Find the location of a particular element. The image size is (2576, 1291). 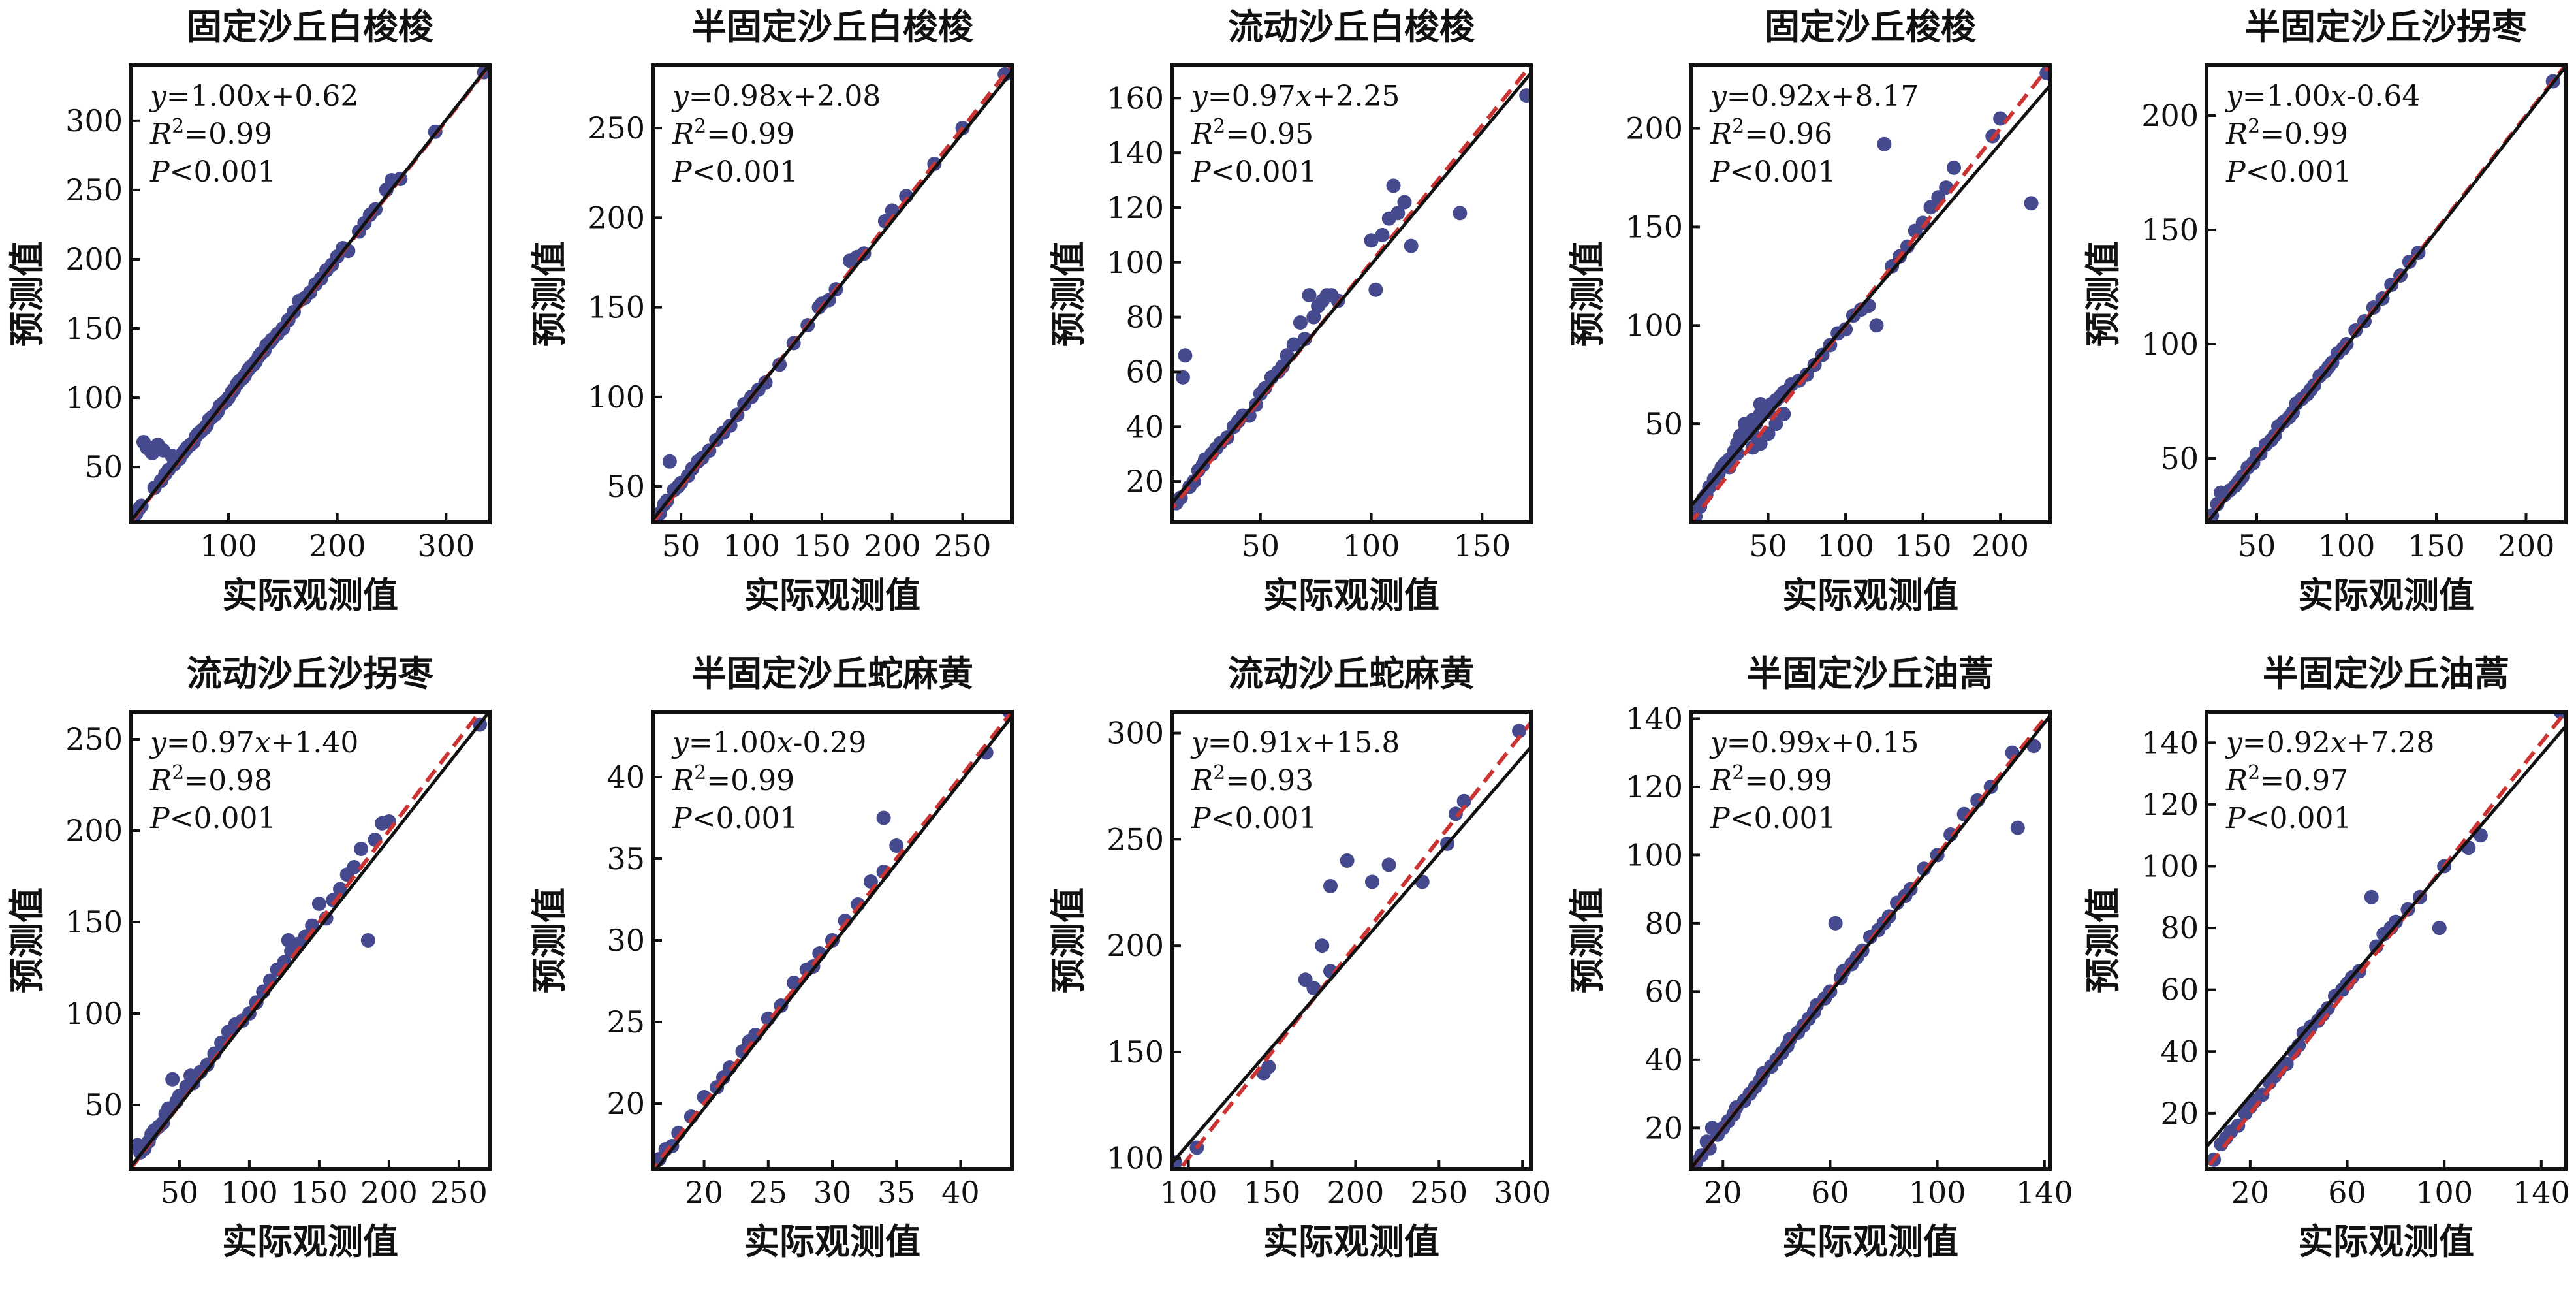

x-tick-label: 25 is located at coordinates (768, 1192).